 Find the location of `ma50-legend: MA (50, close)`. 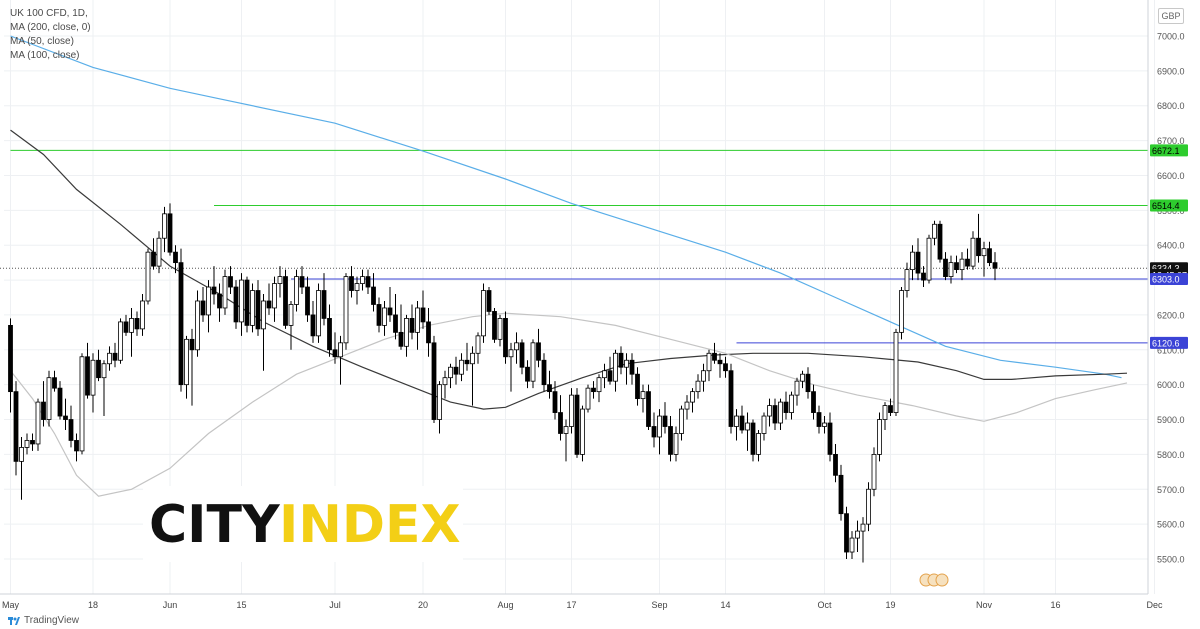

ma50-legend: MA (50, close) is located at coordinates (42, 41).